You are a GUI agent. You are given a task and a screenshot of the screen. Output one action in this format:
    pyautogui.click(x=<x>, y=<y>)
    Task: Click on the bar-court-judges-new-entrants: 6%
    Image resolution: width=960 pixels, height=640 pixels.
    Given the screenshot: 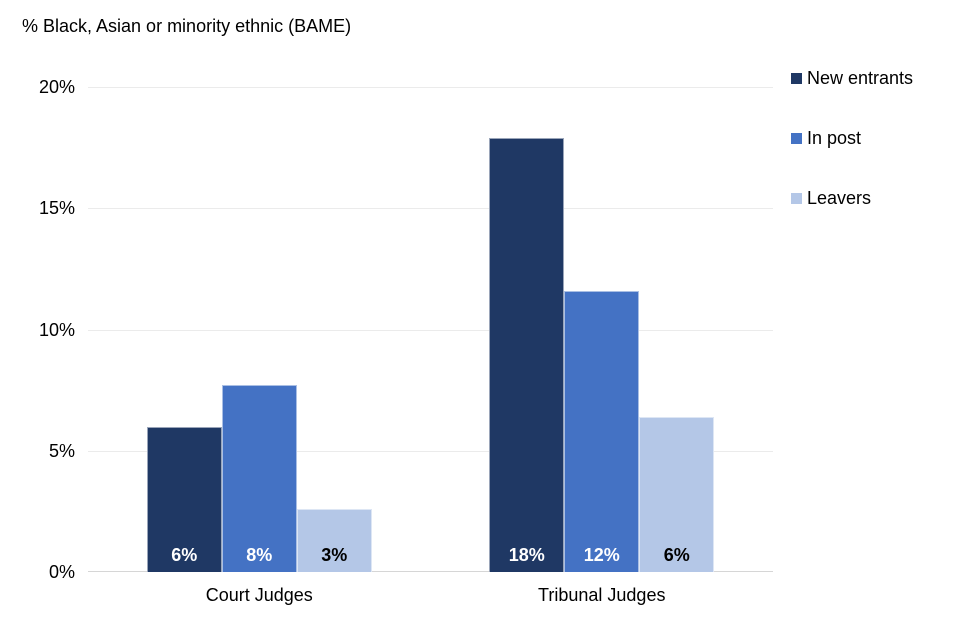 What is the action you would take?
    pyautogui.click(x=184, y=499)
    